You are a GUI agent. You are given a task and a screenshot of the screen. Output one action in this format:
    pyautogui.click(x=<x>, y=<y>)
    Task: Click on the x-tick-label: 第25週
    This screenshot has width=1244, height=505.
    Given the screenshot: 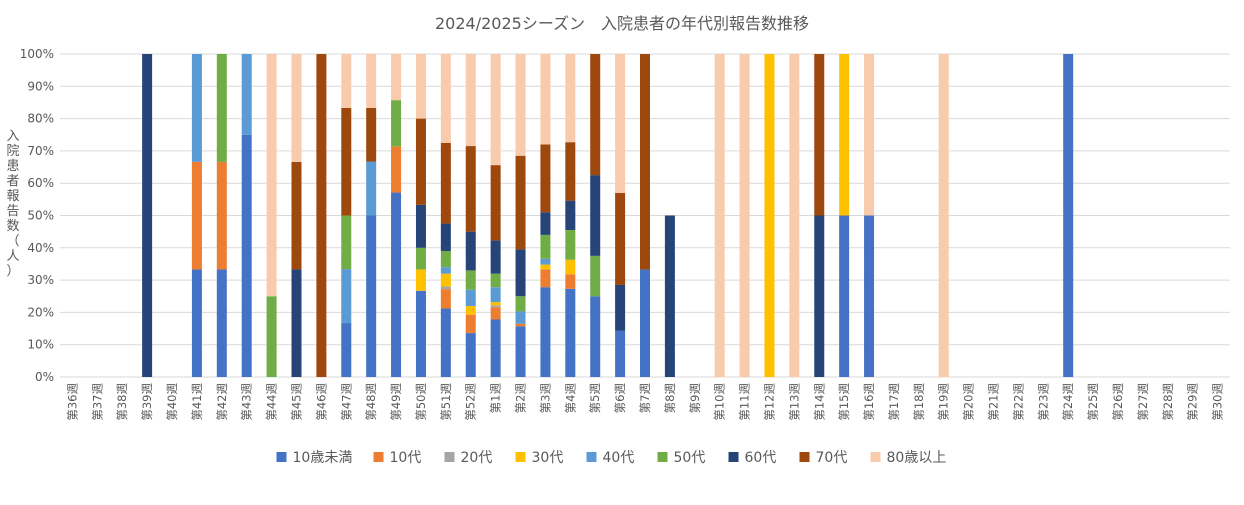 What is the action you would take?
    pyautogui.click(x=1093, y=402)
    